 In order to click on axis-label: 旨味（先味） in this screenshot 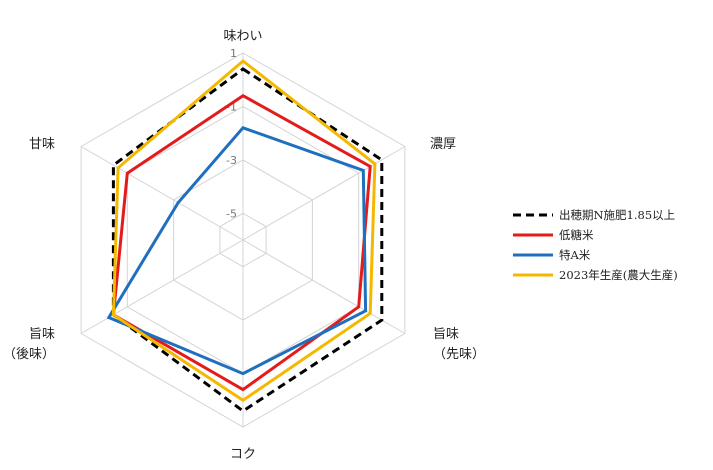, I will do `click(459, 344)`.